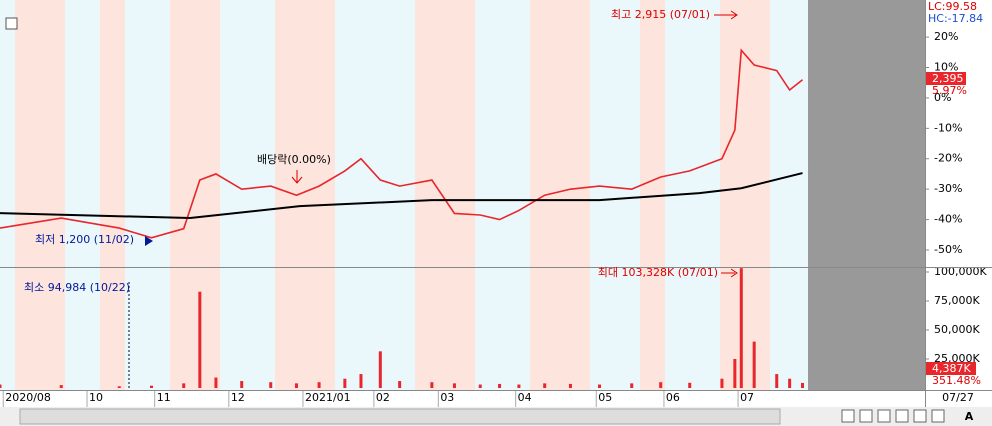 The height and width of the screenshot is (426, 992). I want to click on last-volume-label: 4,387K, so click(951, 368).